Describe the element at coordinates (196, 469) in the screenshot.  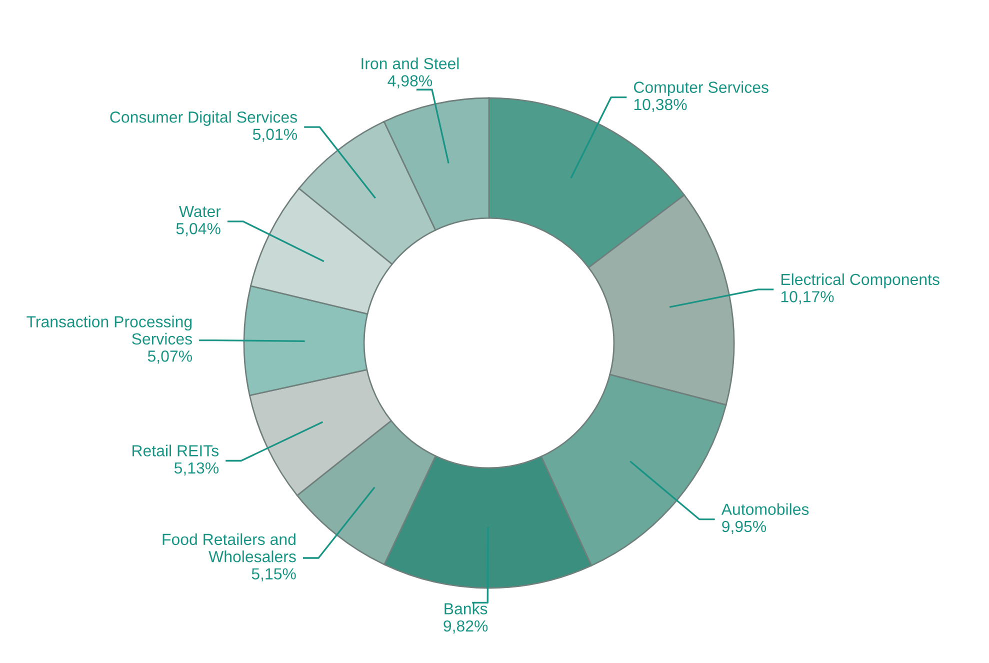
I see `data-label: 5,13%` at that location.